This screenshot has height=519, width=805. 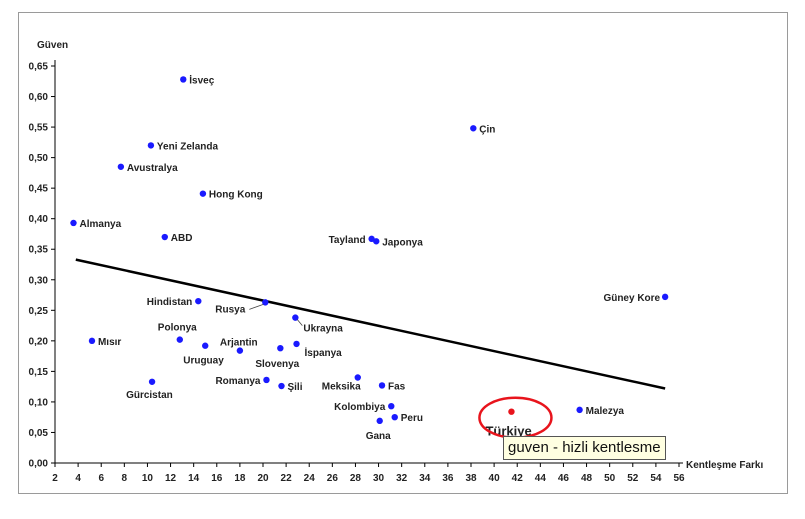 What do you see at coordinates (171, 478) in the screenshot?
I see `x-tick-label: 12` at bounding box center [171, 478].